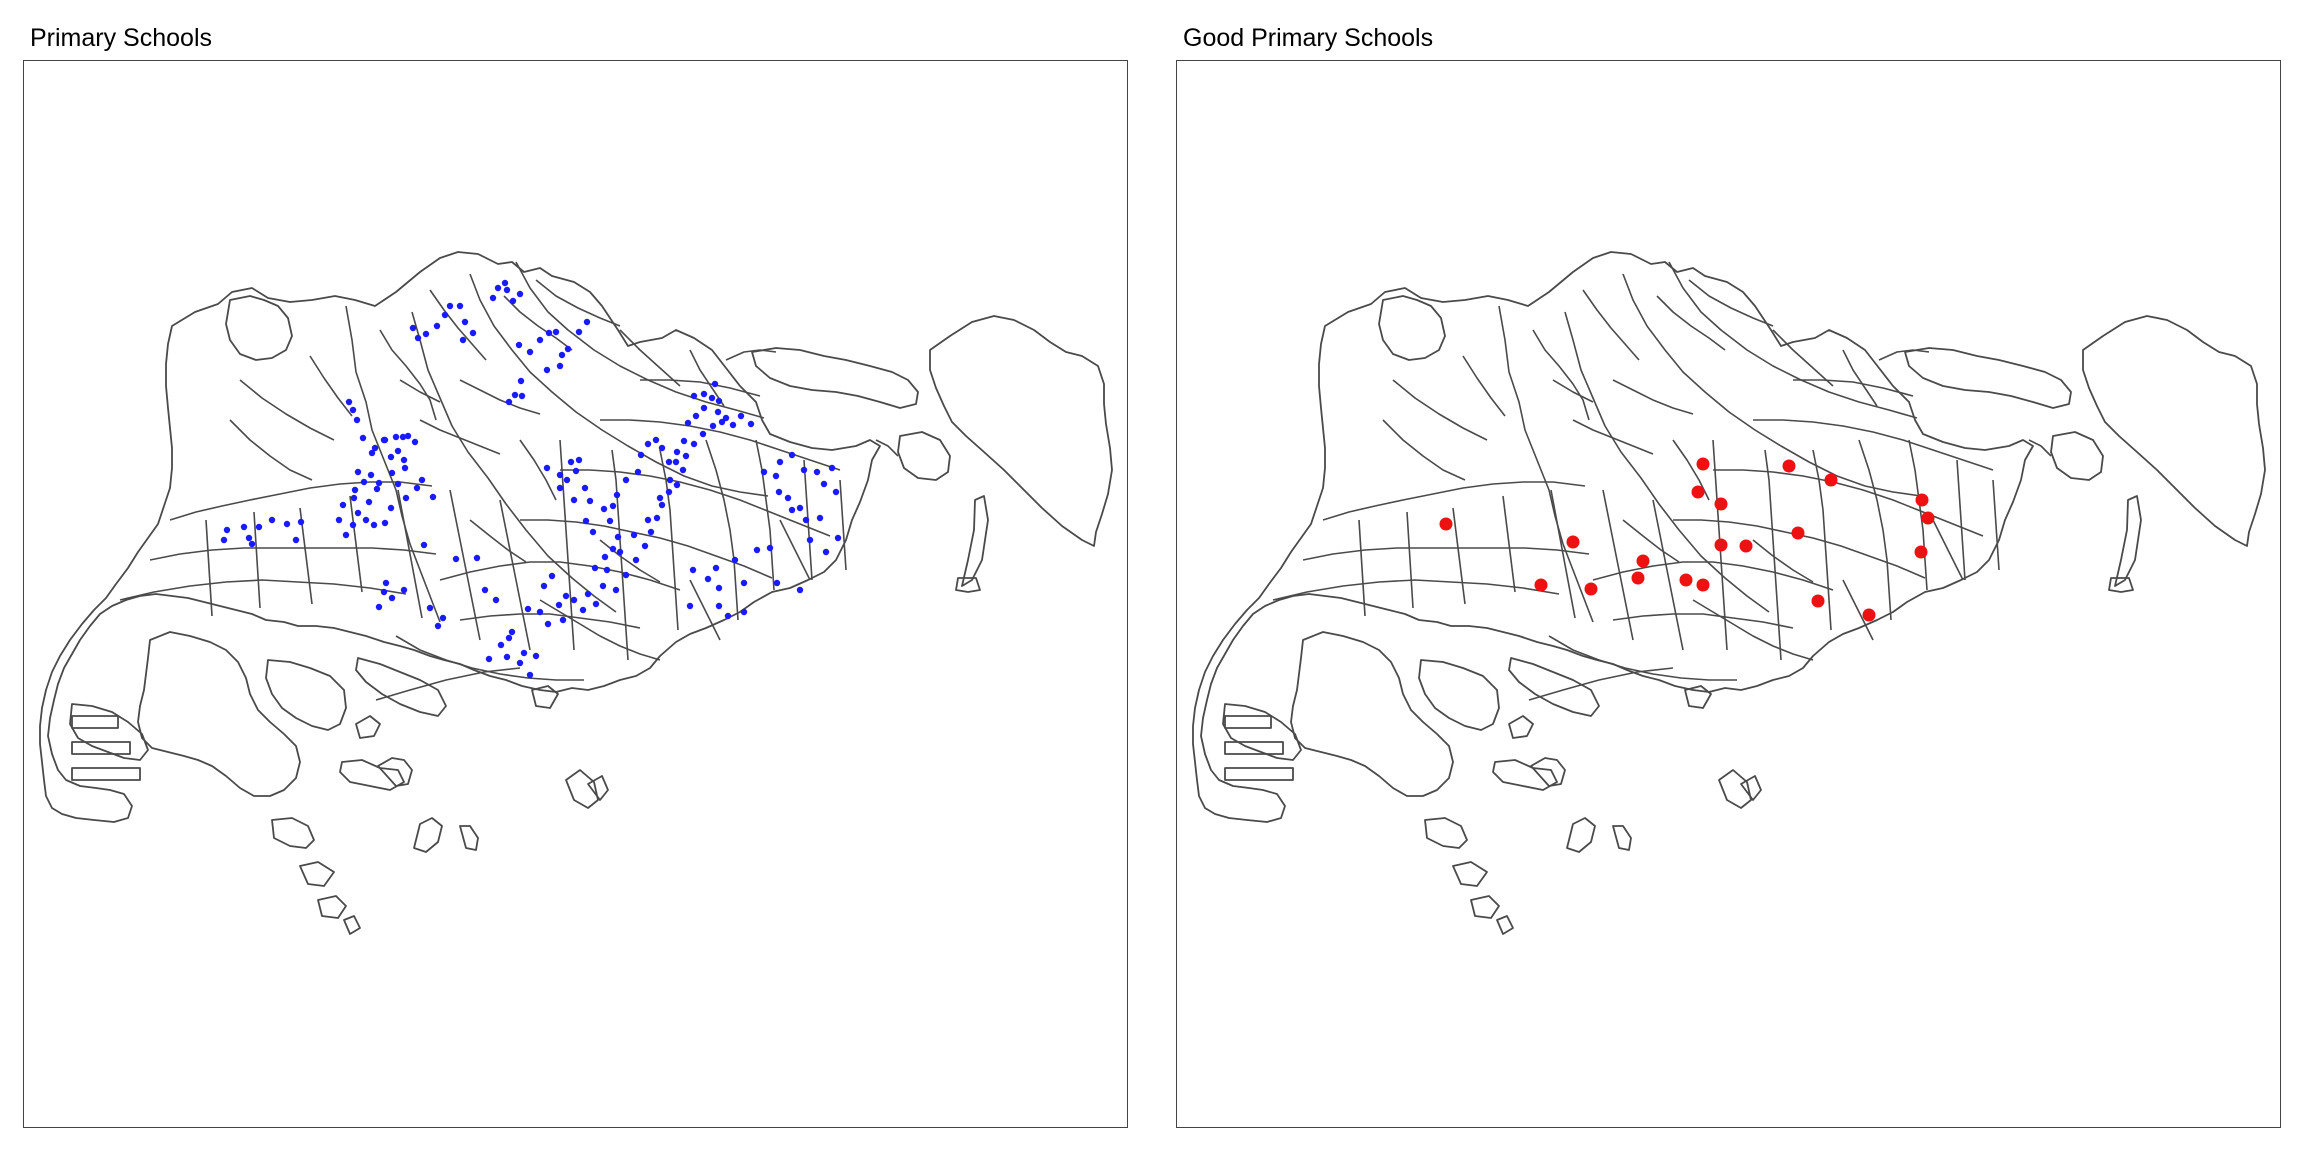 This screenshot has width=2304, height=1152. What do you see at coordinates (1308, 38) in the screenshot?
I see `panel-title-good-primary-schools: Good Primary Schools` at bounding box center [1308, 38].